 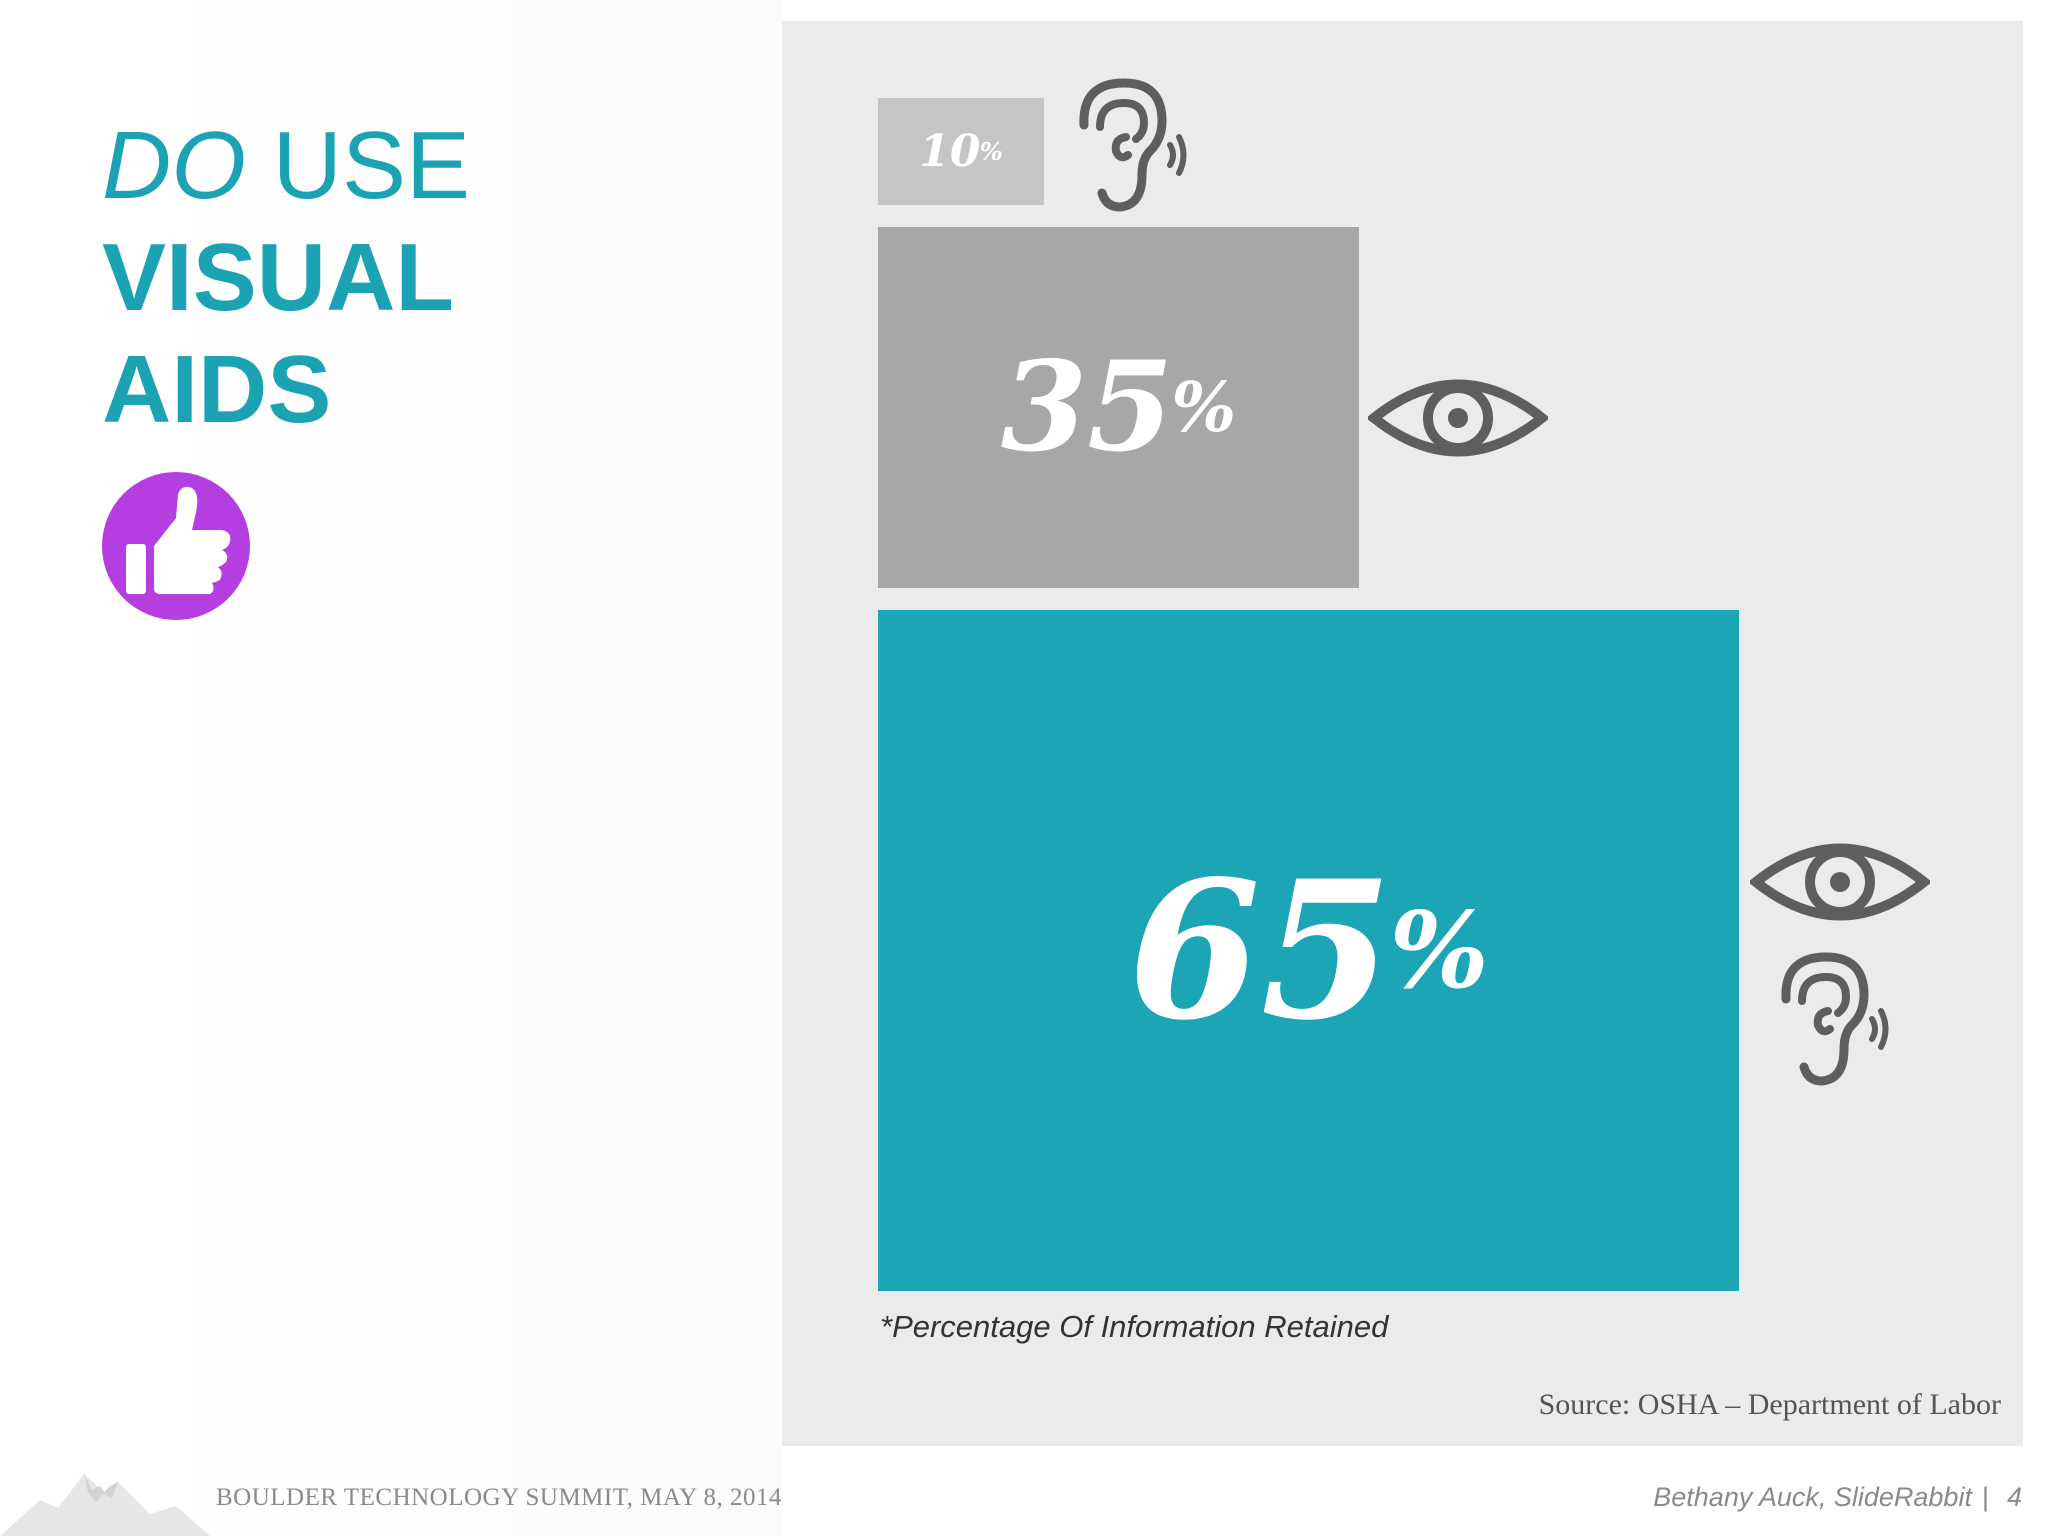 What do you see at coordinates (174, 165) in the screenshot?
I see `title-do: DO` at bounding box center [174, 165].